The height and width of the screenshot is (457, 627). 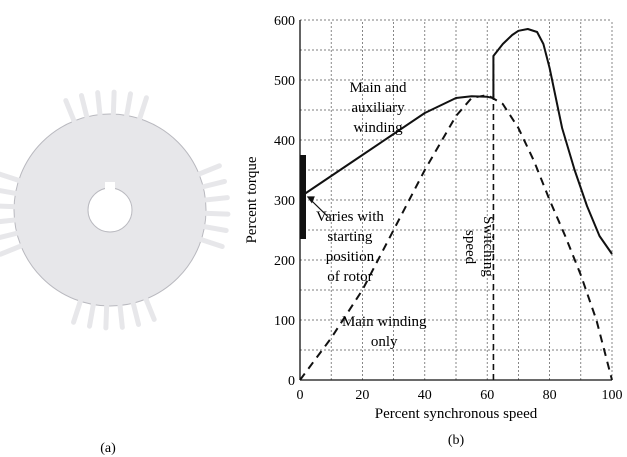 What do you see at coordinates (303, 197) in the screenshot?
I see `starting-torque-range-bar` at bounding box center [303, 197].